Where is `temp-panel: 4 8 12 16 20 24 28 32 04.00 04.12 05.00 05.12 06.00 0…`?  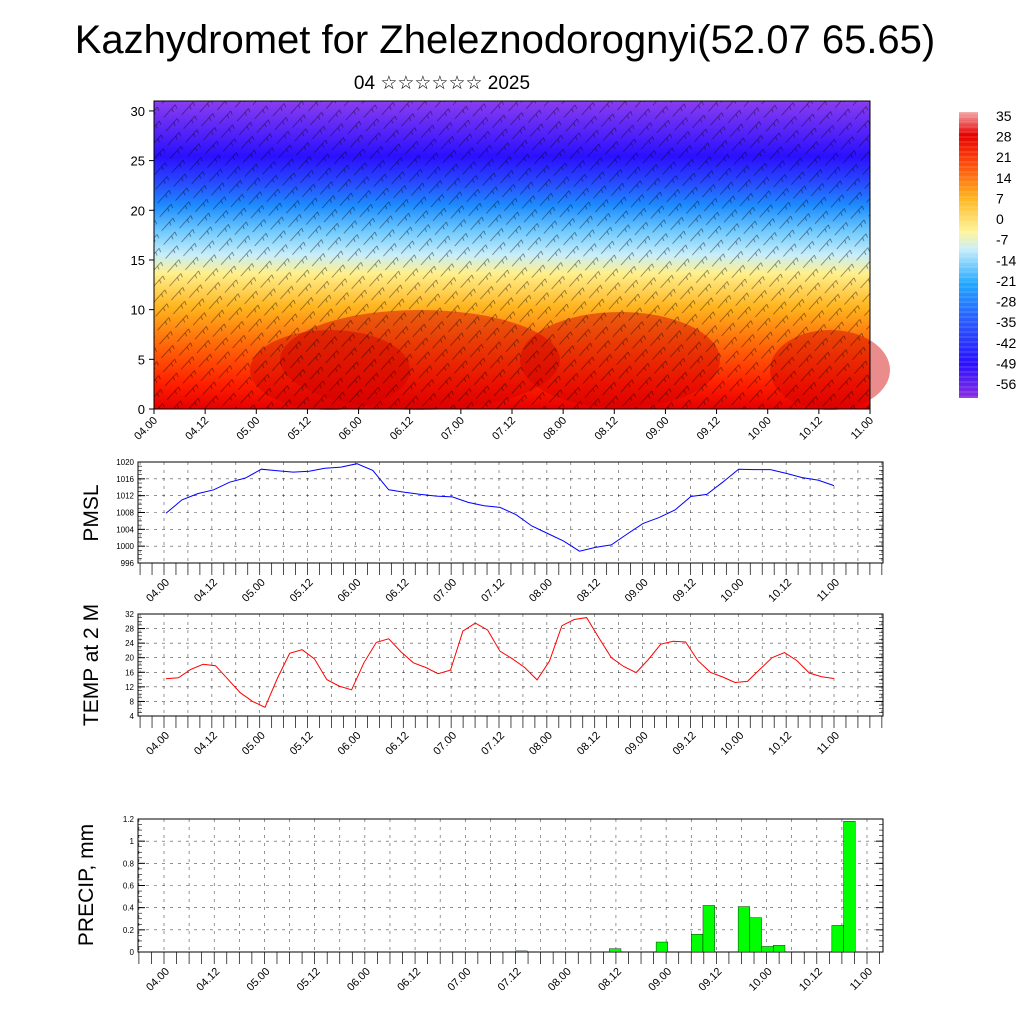 temp-panel: 4 8 12 16 20 24 28 32 04.00 04.12 05.00 05.12 06.00 0… is located at coordinates (482, 681).